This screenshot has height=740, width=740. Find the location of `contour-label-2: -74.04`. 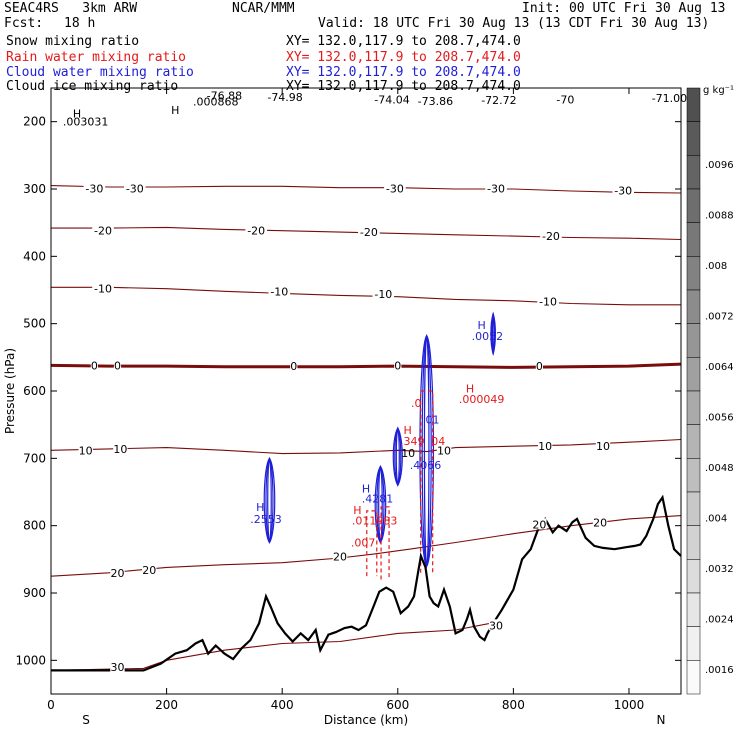

contour-label-2: -74.04 is located at coordinates (391, 99).